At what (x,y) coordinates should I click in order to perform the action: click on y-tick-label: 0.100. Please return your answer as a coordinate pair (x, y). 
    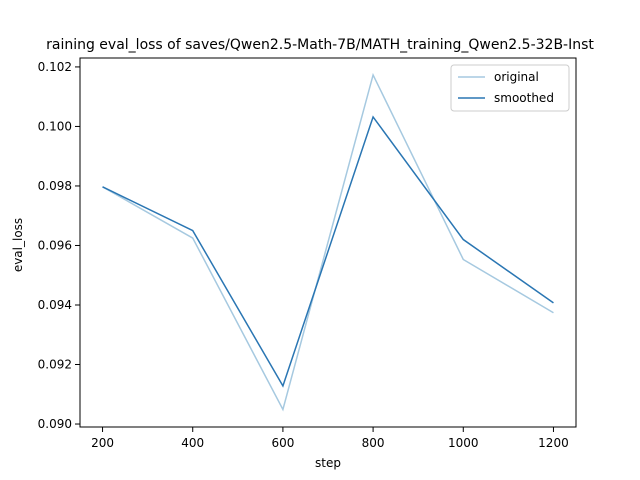
    Looking at the image, I should click on (55, 126).